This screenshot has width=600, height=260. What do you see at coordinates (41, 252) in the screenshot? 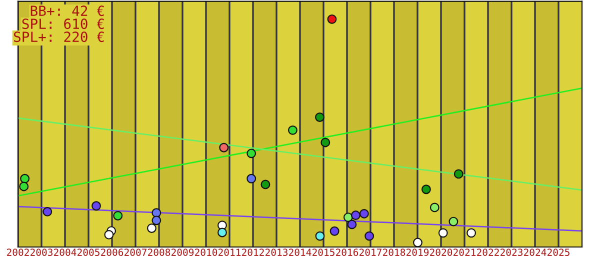
I see `x-tick-label: 2003` at bounding box center [41, 252].